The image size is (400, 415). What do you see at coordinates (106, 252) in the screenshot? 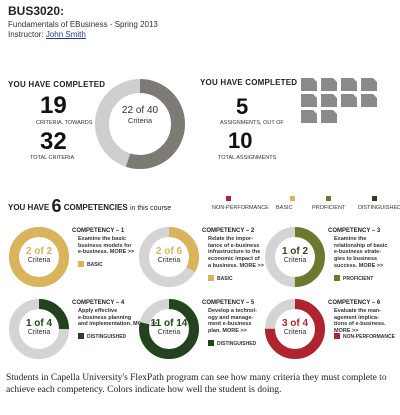
I see `competency-description-line: e-business. MORE >>` at bounding box center [106, 252].